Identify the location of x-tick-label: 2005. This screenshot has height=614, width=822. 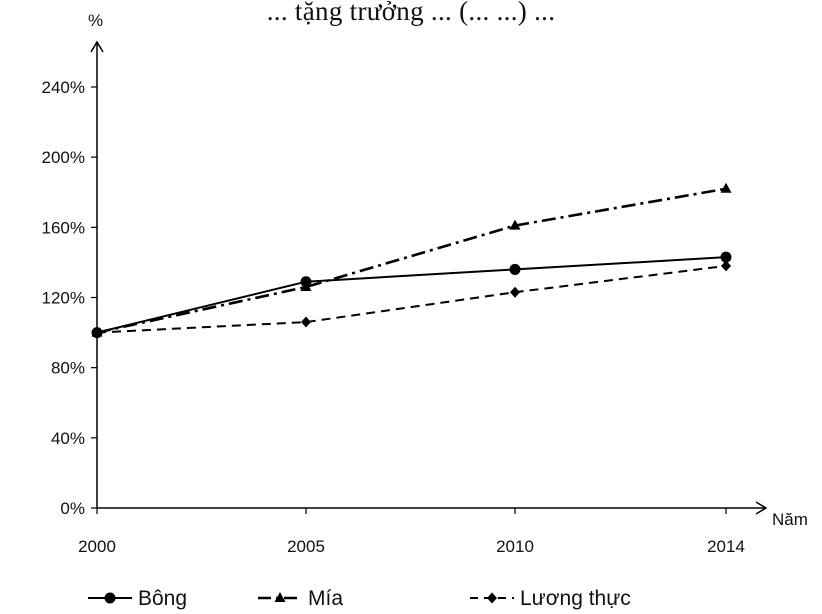
(306, 546).